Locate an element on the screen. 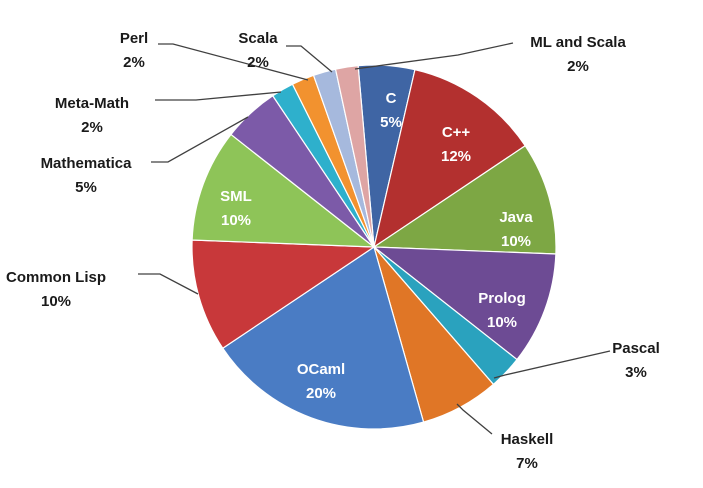 Image resolution: width=703 pixels, height=488 pixels. slice-label-perl: Perl 2% is located at coordinates (134, 50).